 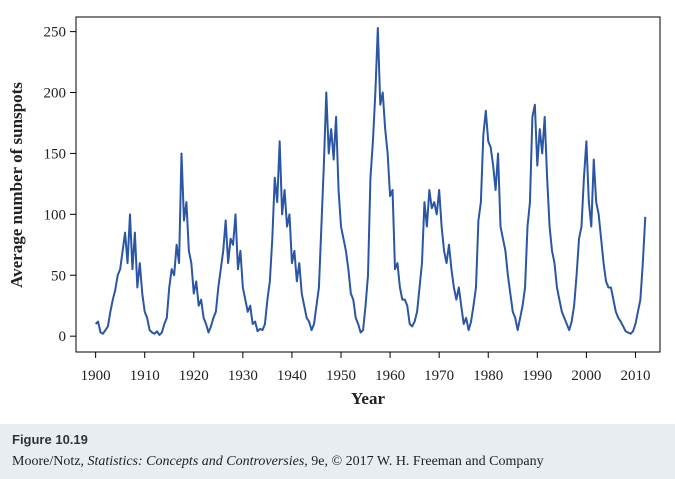 I want to click on x-tick-label: 1930, so click(x=243, y=376).